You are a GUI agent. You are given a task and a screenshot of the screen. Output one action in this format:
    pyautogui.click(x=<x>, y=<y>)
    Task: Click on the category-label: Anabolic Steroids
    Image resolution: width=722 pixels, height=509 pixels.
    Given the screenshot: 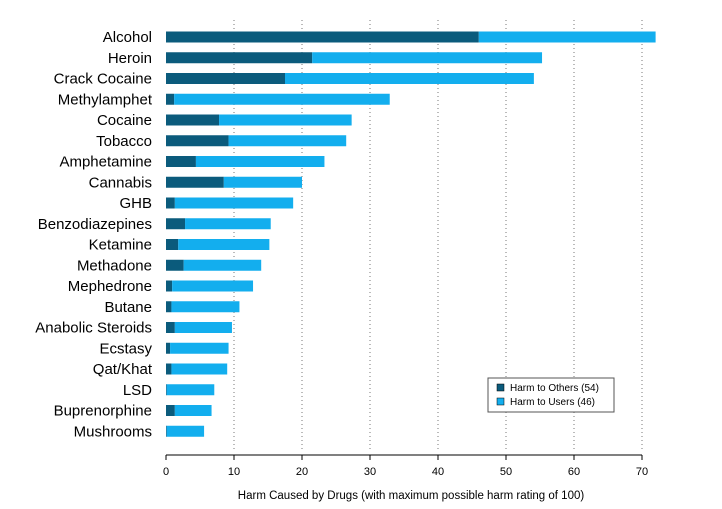 What is the action you would take?
    pyautogui.click(x=93, y=328)
    